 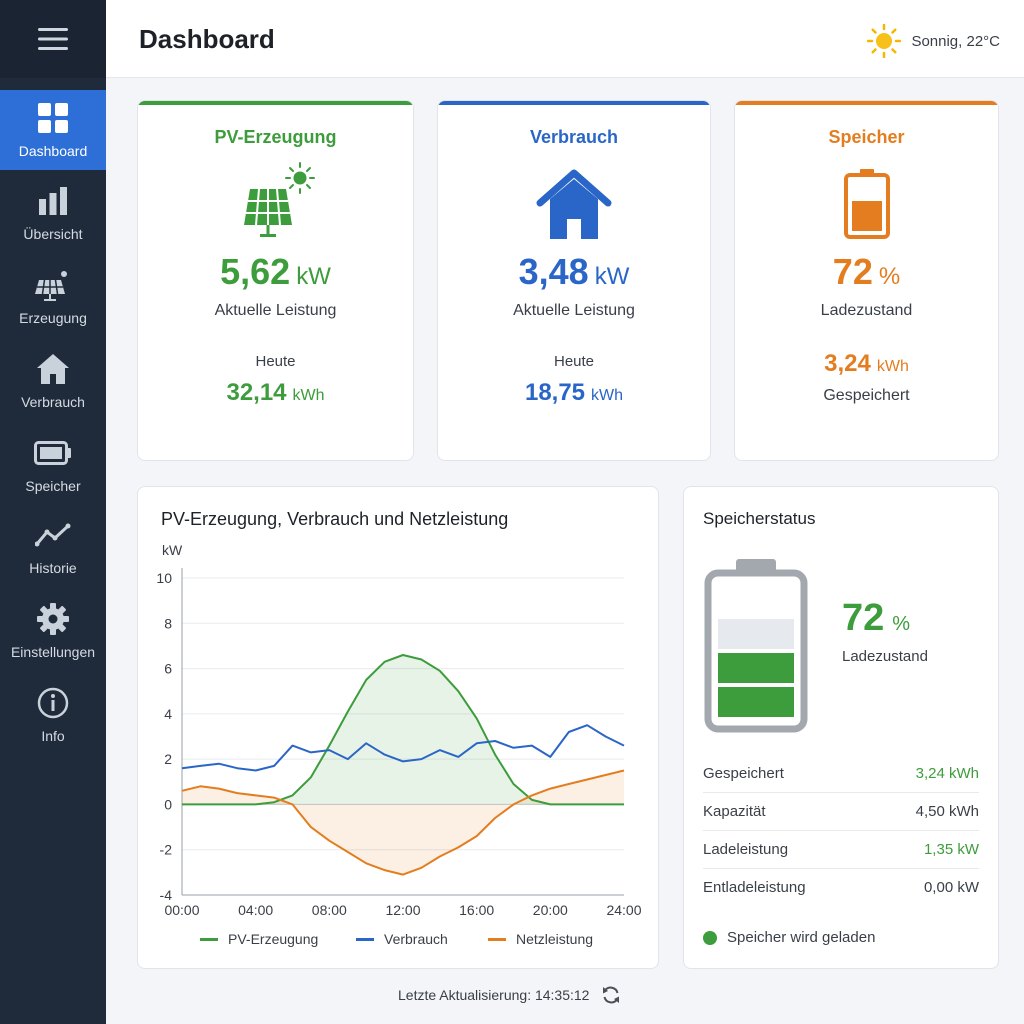 What do you see at coordinates (866, 395) in the screenshot?
I see `storage-stored-label: Gespeichert` at bounding box center [866, 395].